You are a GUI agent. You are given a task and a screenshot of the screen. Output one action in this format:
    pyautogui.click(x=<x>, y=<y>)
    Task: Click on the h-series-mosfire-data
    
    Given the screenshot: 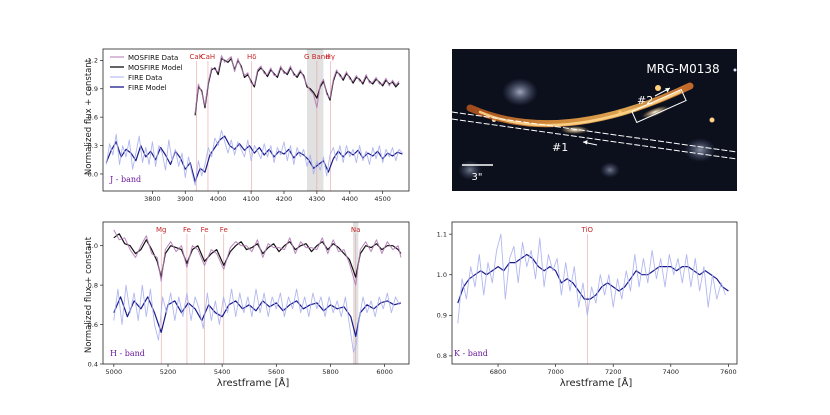 What is the action you would take?
    pyautogui.click(x=257, y=257)
    